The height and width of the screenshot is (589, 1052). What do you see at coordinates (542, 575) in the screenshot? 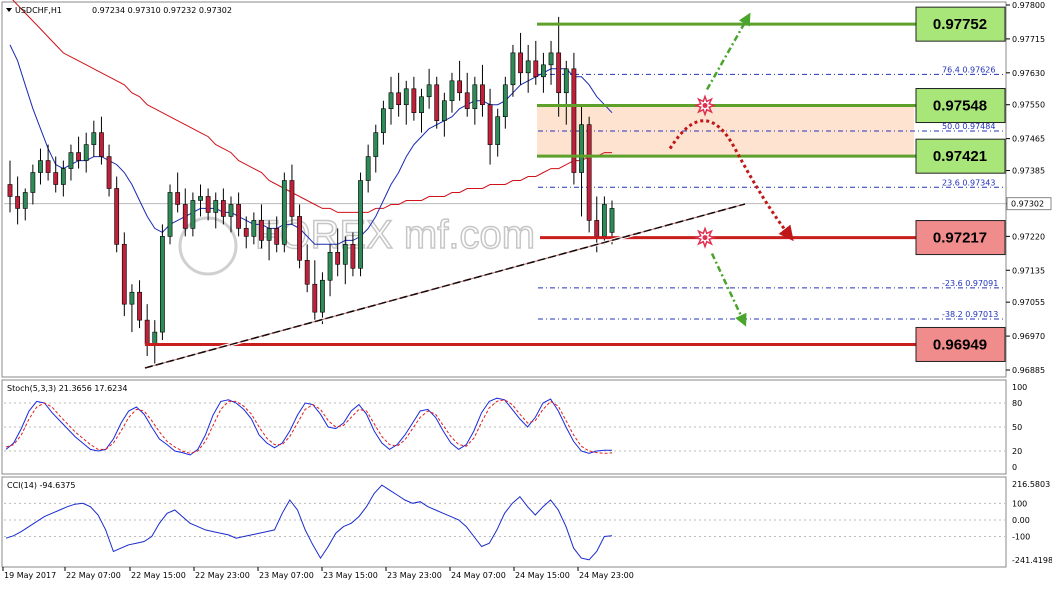
I see `time-tick-label: 24 May 15:00` at bounding box center [542, 575].